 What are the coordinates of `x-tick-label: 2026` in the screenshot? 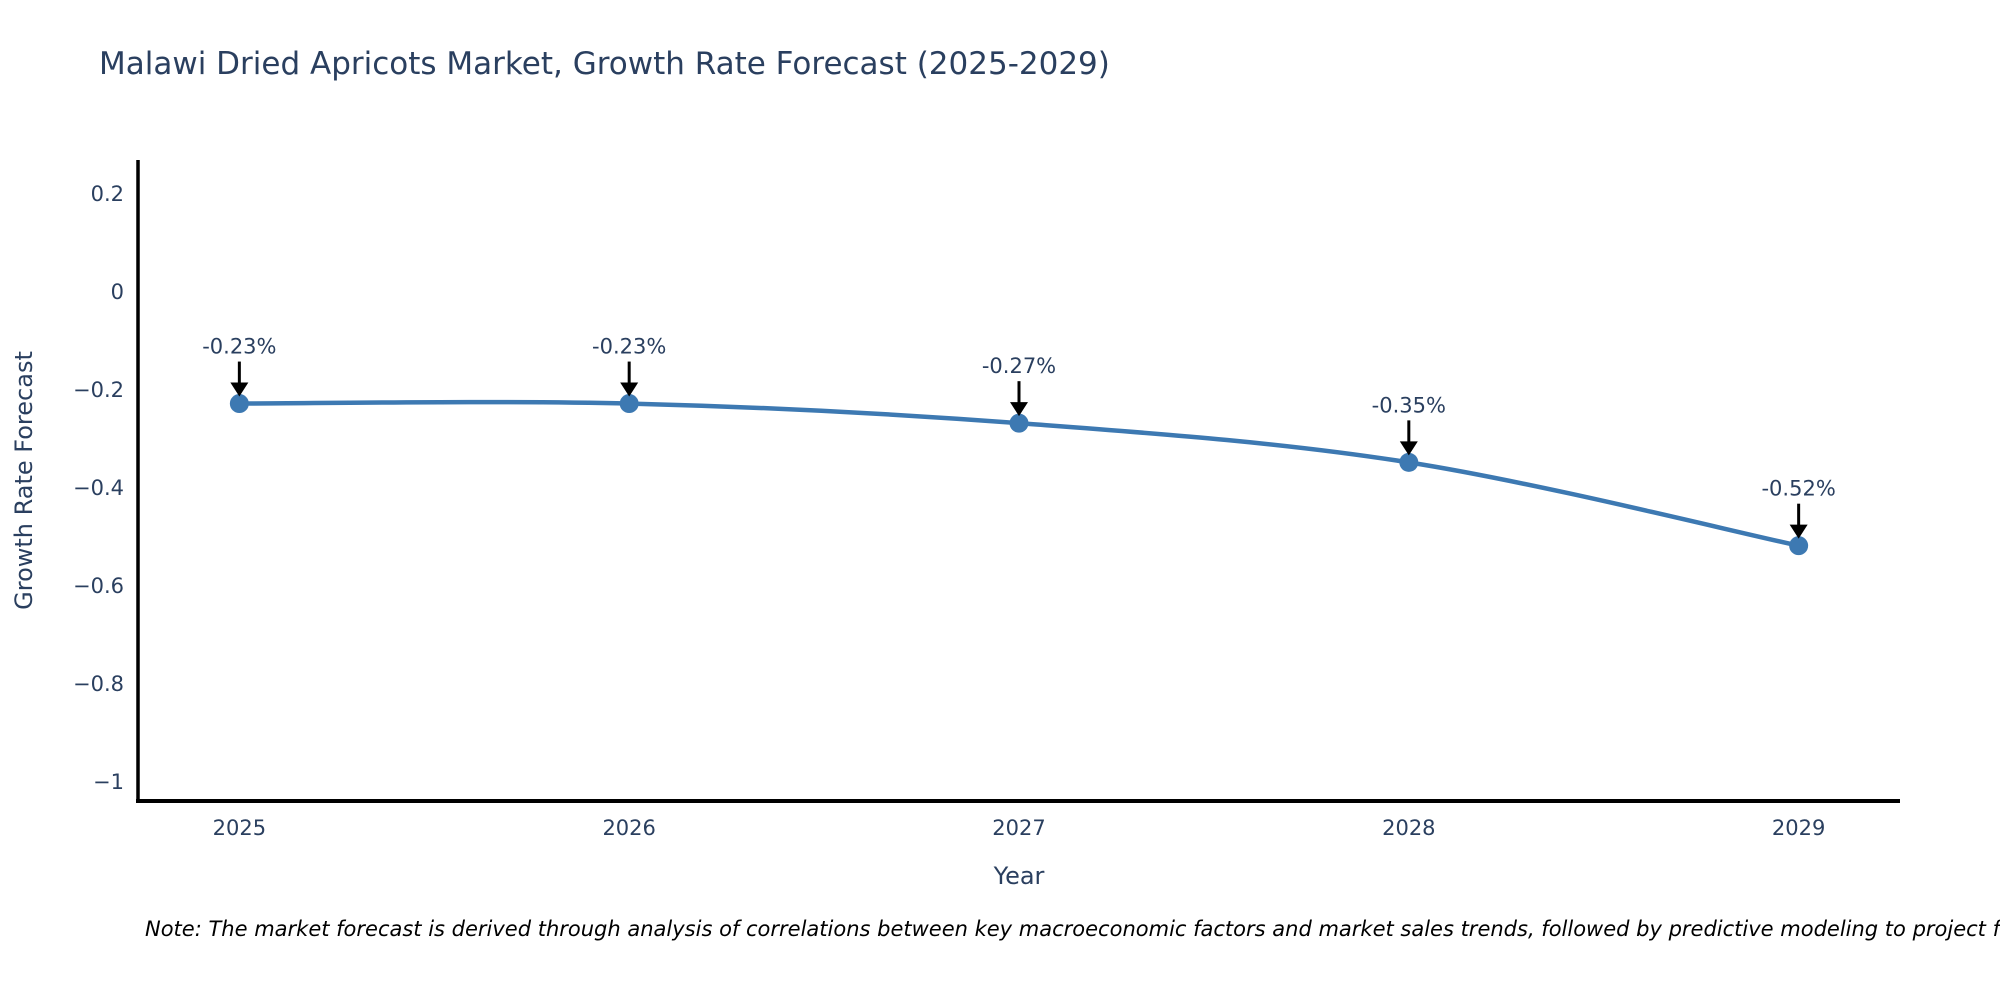 It's located at (628, 828).